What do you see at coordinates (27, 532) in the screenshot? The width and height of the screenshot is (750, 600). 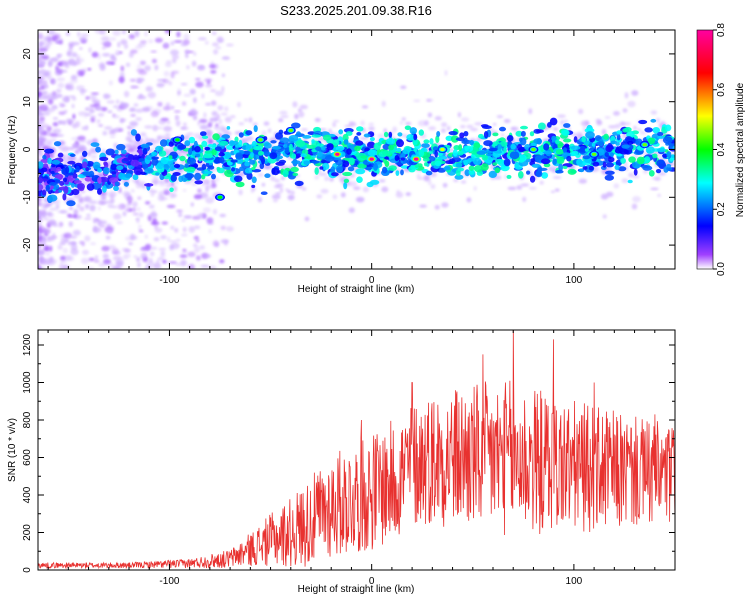 I see `y-tick-label: 200` at bounding box center [27, 532].